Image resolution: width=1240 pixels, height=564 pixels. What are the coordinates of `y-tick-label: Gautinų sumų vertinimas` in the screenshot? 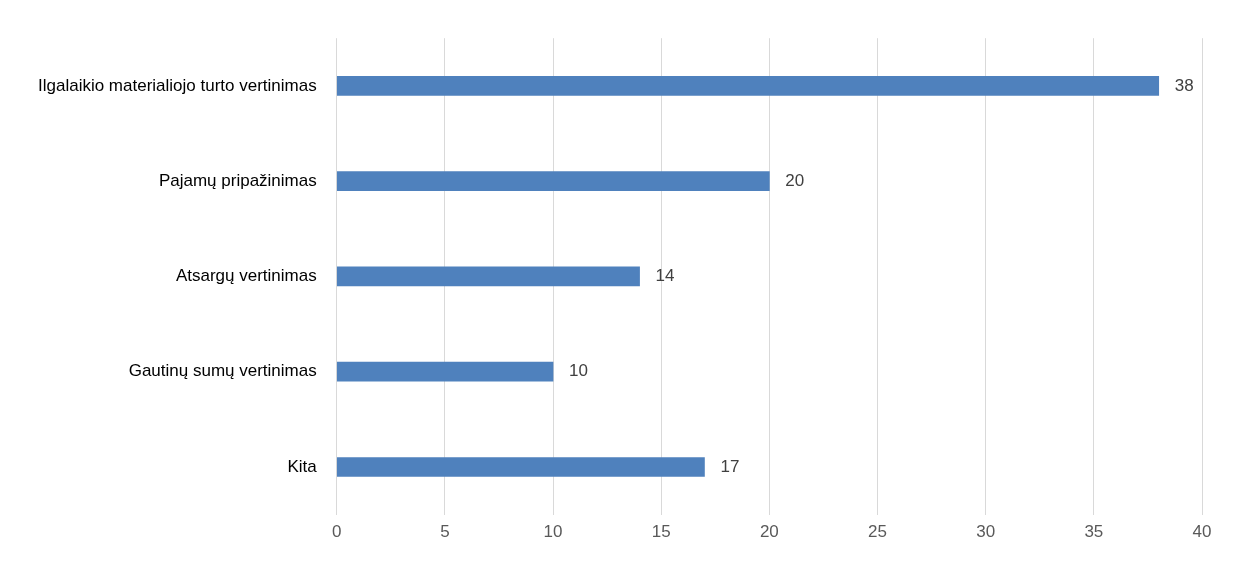 It's located at (222, 371).